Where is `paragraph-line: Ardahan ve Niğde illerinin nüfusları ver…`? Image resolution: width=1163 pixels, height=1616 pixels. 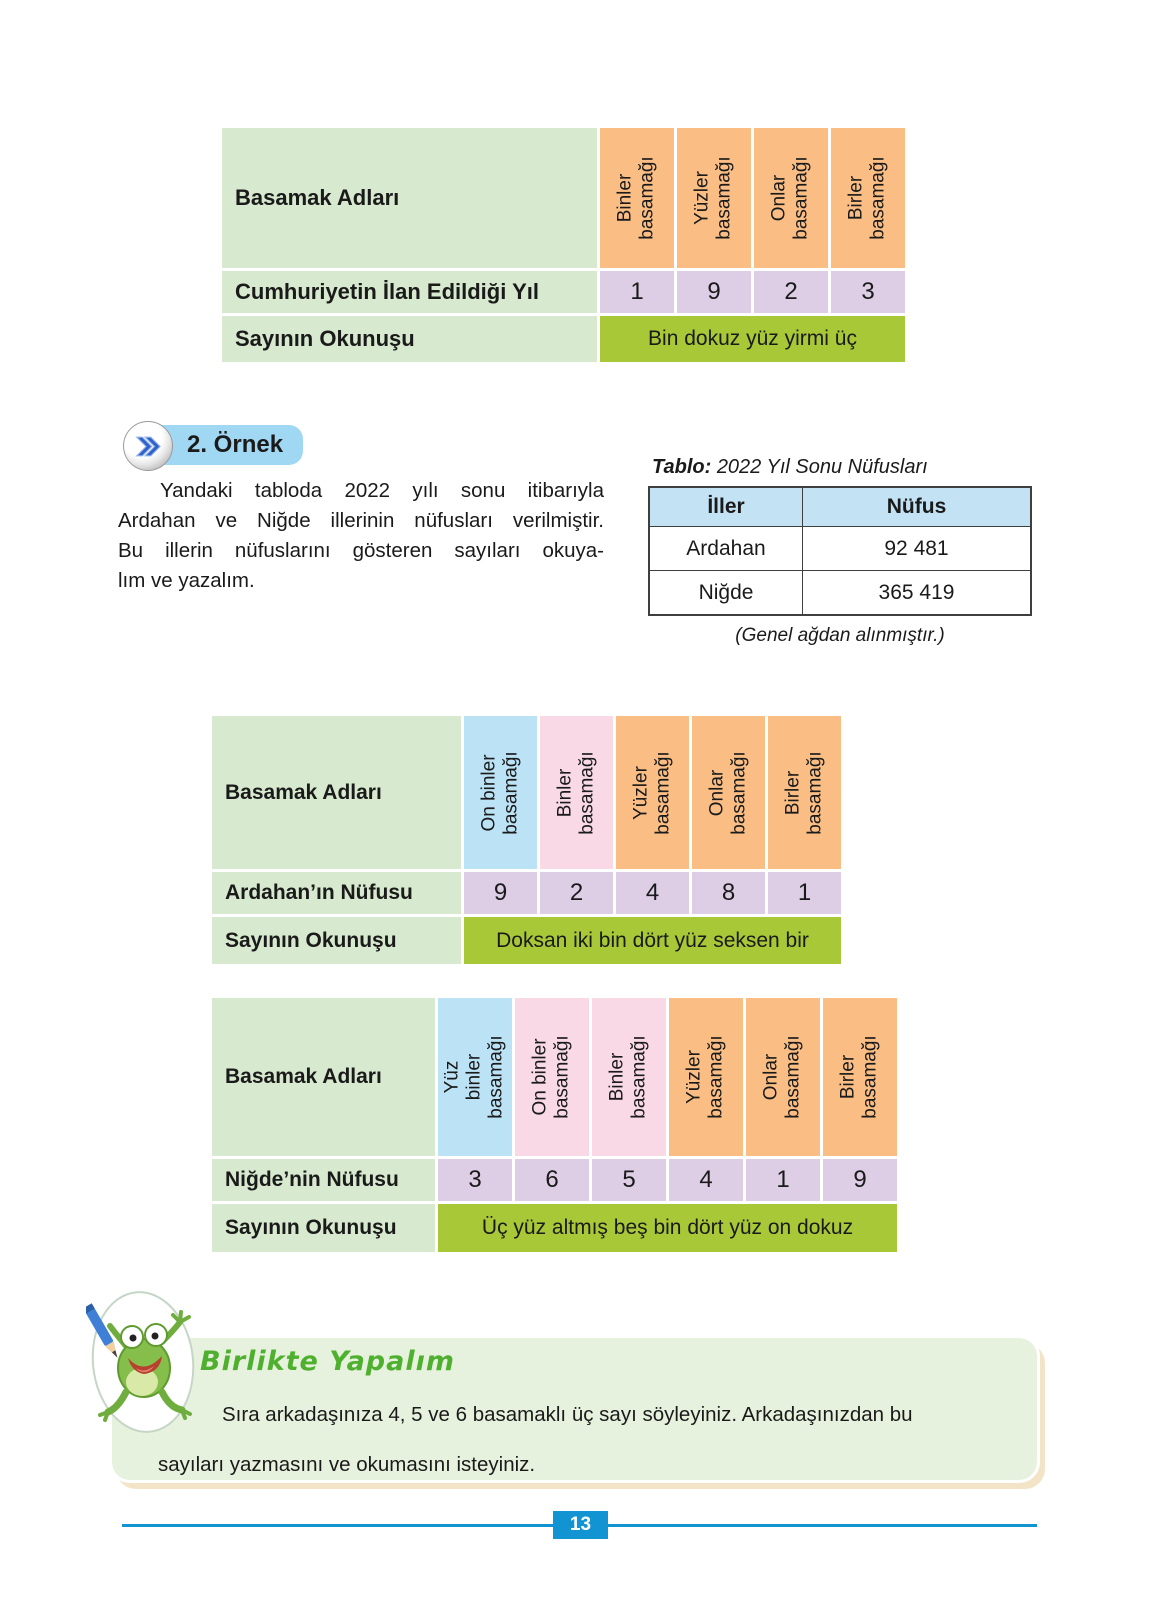 paragraph-line: Ardahan ve Niğde illerinin nüfusları ver… is located at coordinates (361, 520).